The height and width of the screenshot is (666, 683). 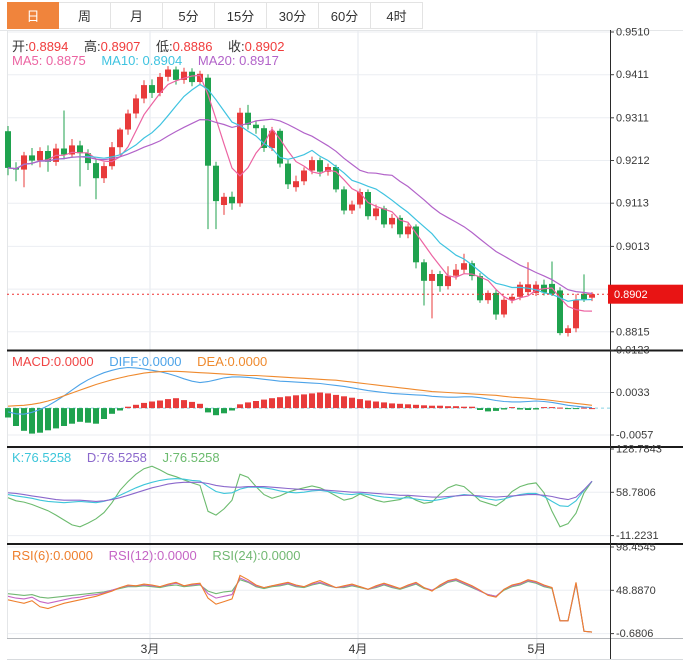 I want to click on axis-tick-label: 0.9013, so click(x=633, y=247).